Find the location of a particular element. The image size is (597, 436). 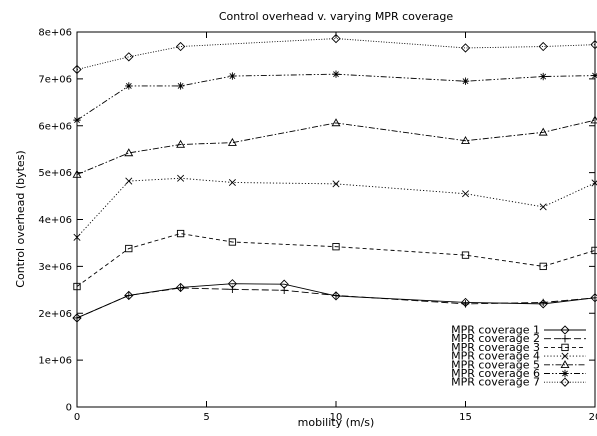

x-tick-label: 5 is located at coordinates (206, 417).